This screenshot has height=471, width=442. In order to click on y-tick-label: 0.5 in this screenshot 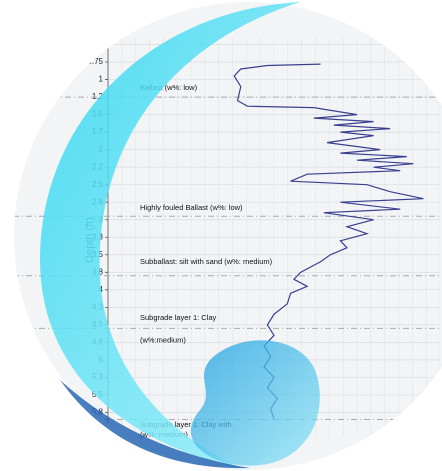, I will do `click(98, 44)`.